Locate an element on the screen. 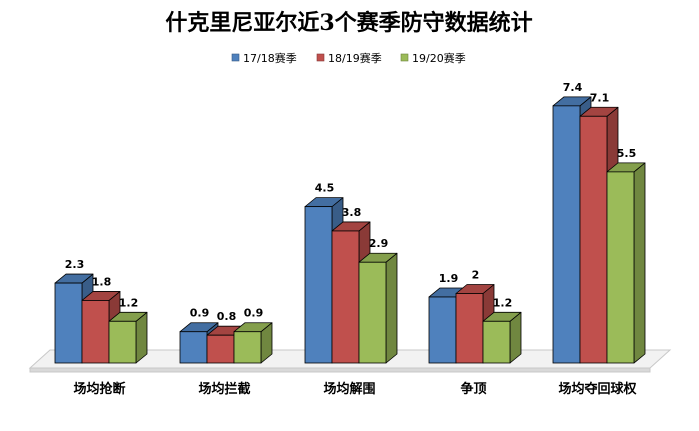 The width and height of the screenshot is (699, 431). data-label: 4.5 is located at coordinates (325, 188).